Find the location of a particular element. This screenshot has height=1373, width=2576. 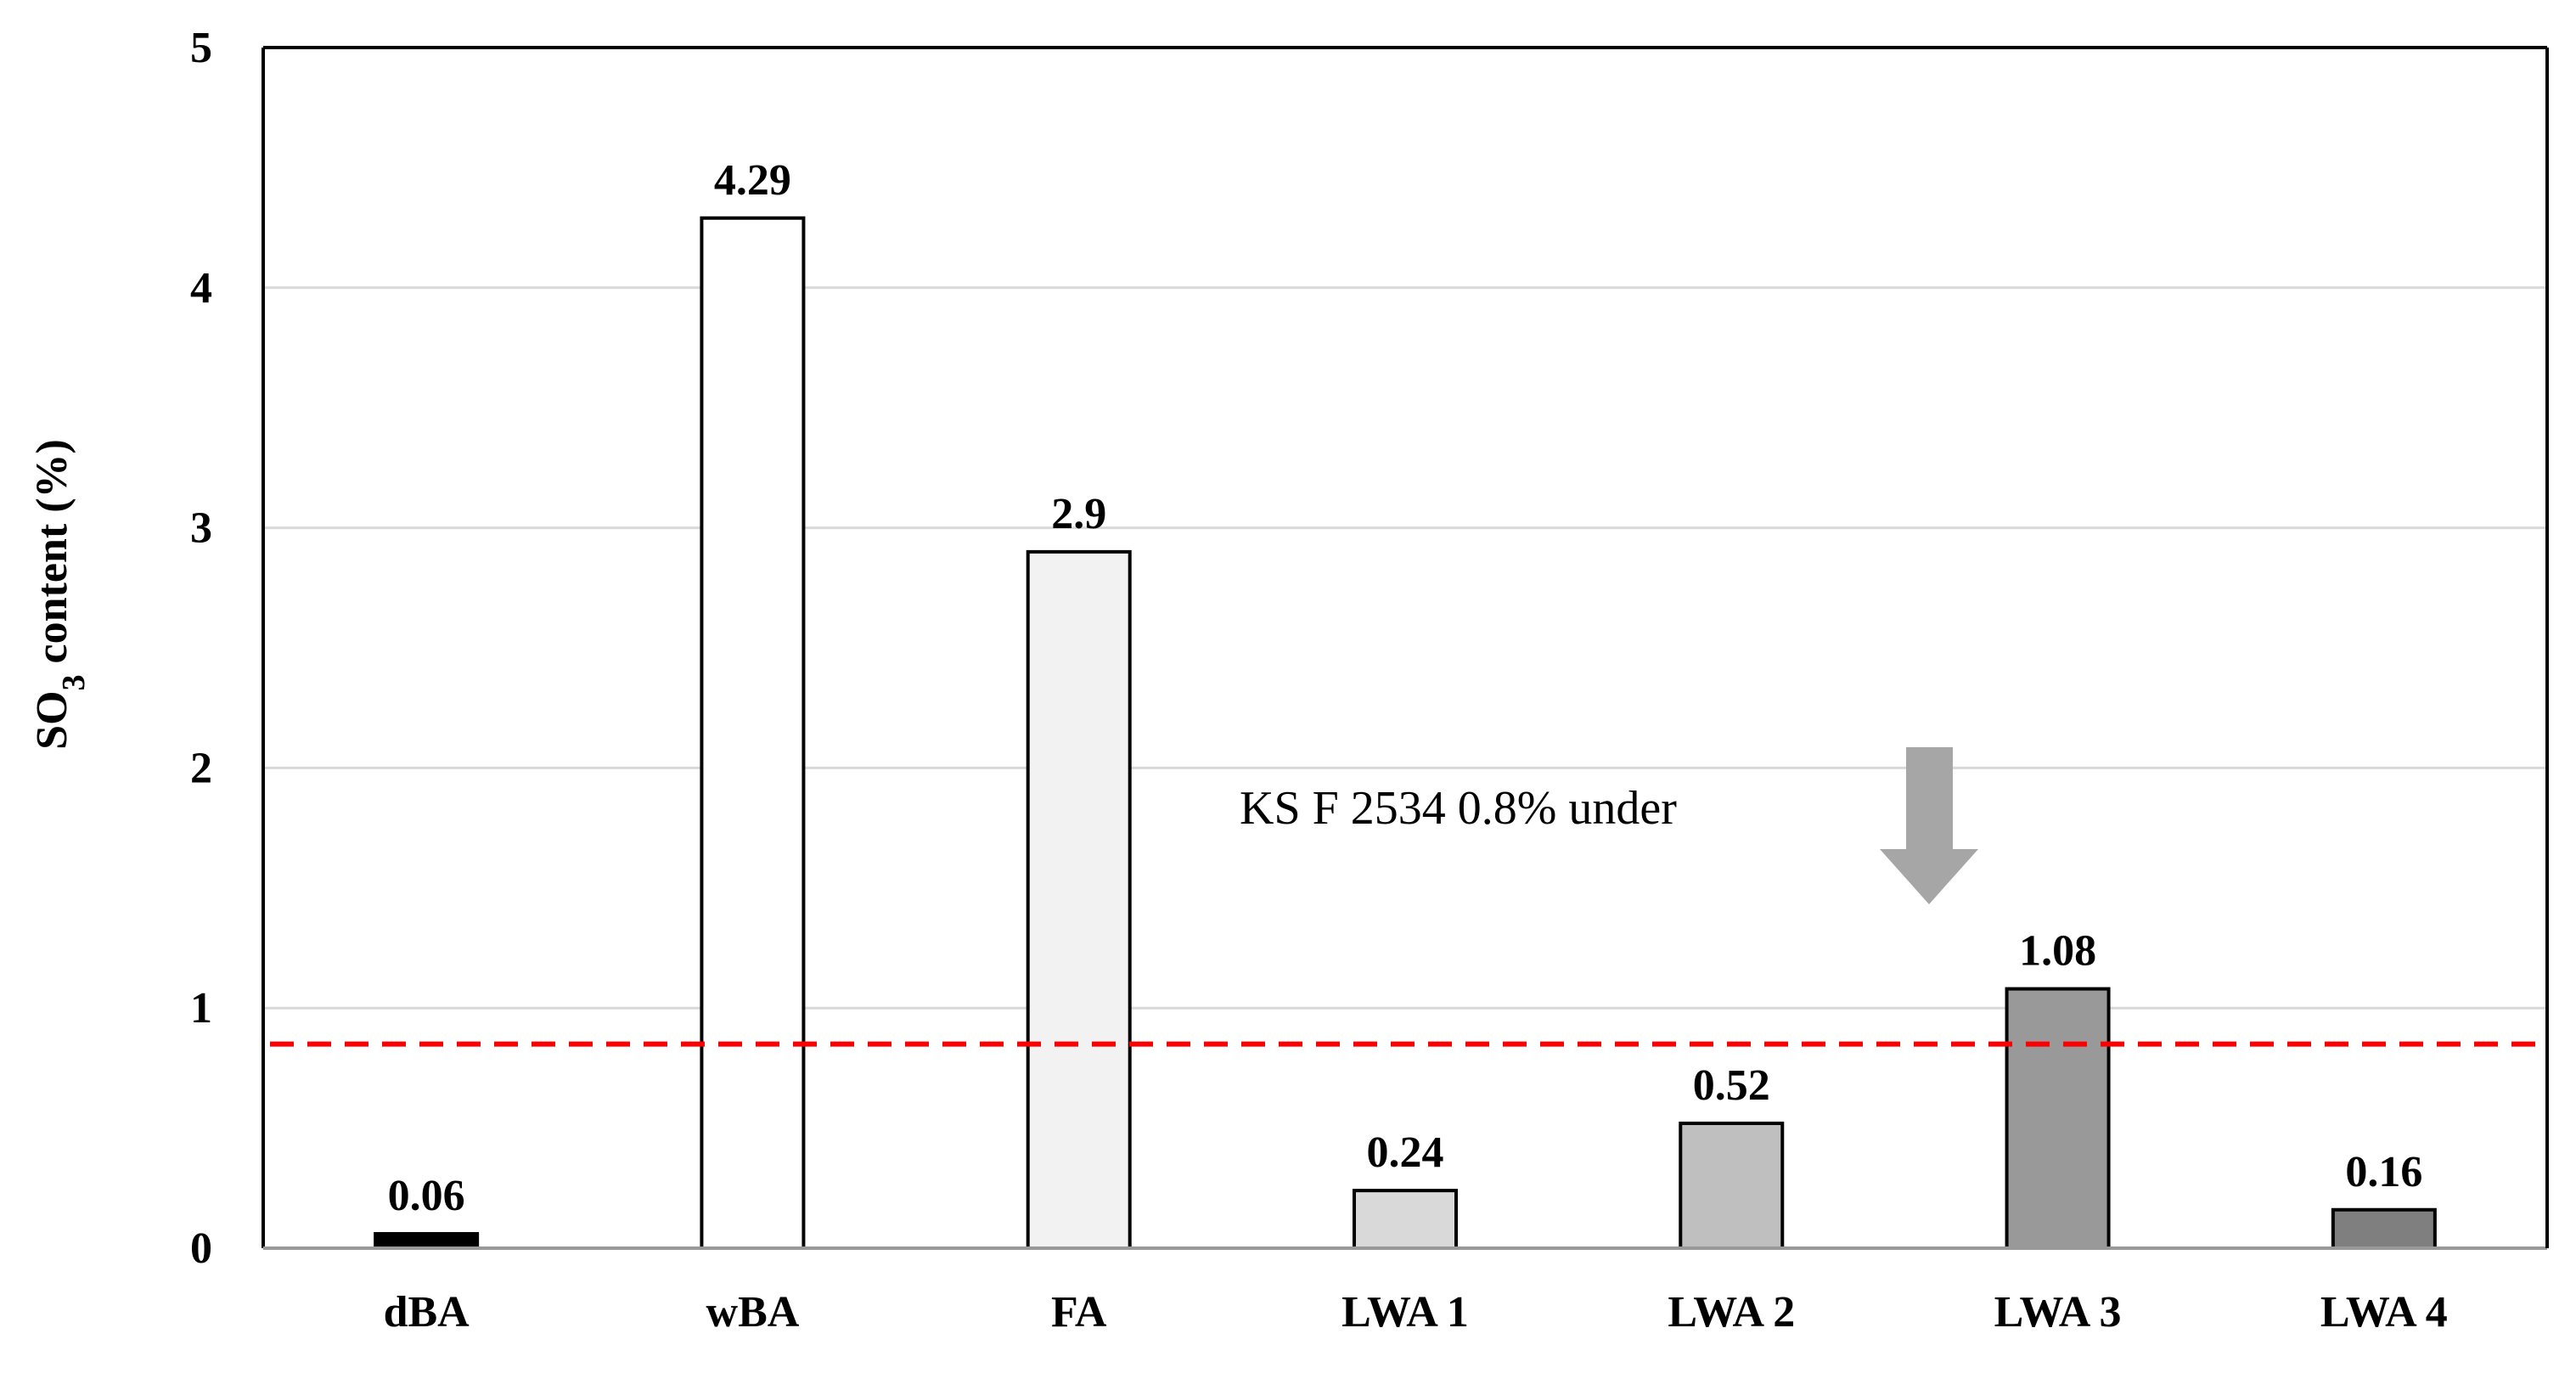

y-tick-label: 5 is located at coordinates (201, 48).